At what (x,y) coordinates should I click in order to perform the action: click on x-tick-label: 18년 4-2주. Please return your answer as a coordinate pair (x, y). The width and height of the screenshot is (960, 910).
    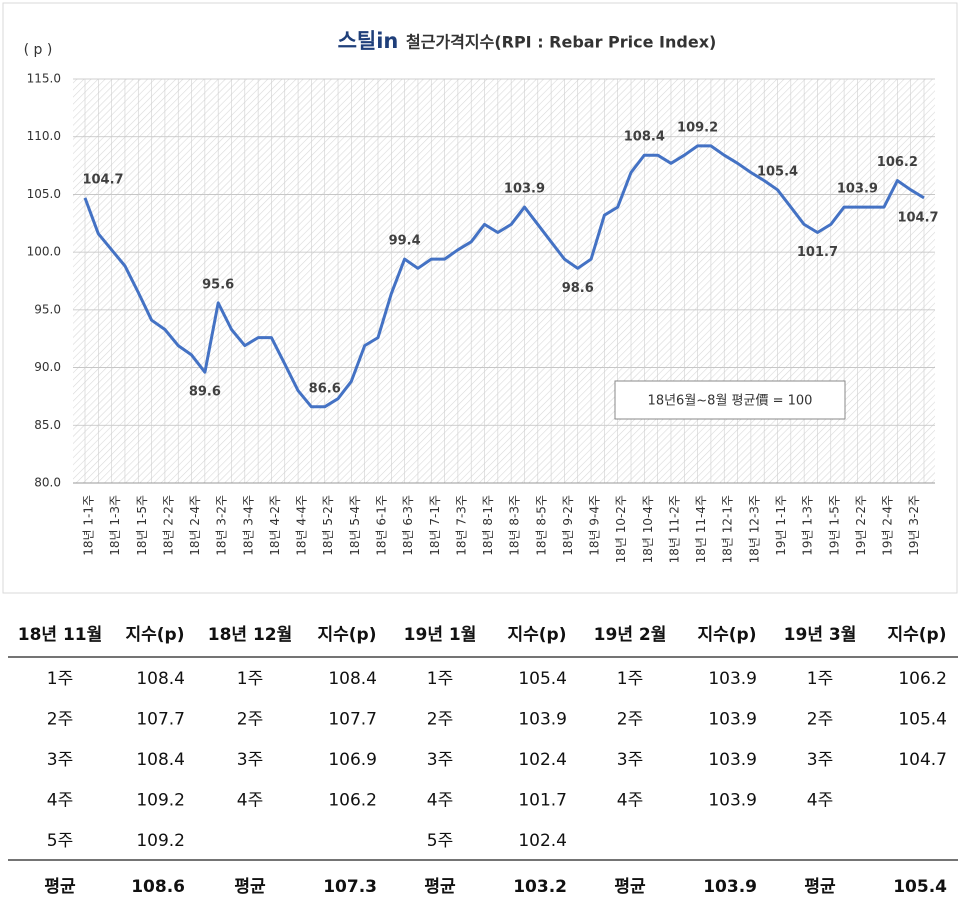
    Looking at the image, I should click on (275, 525).